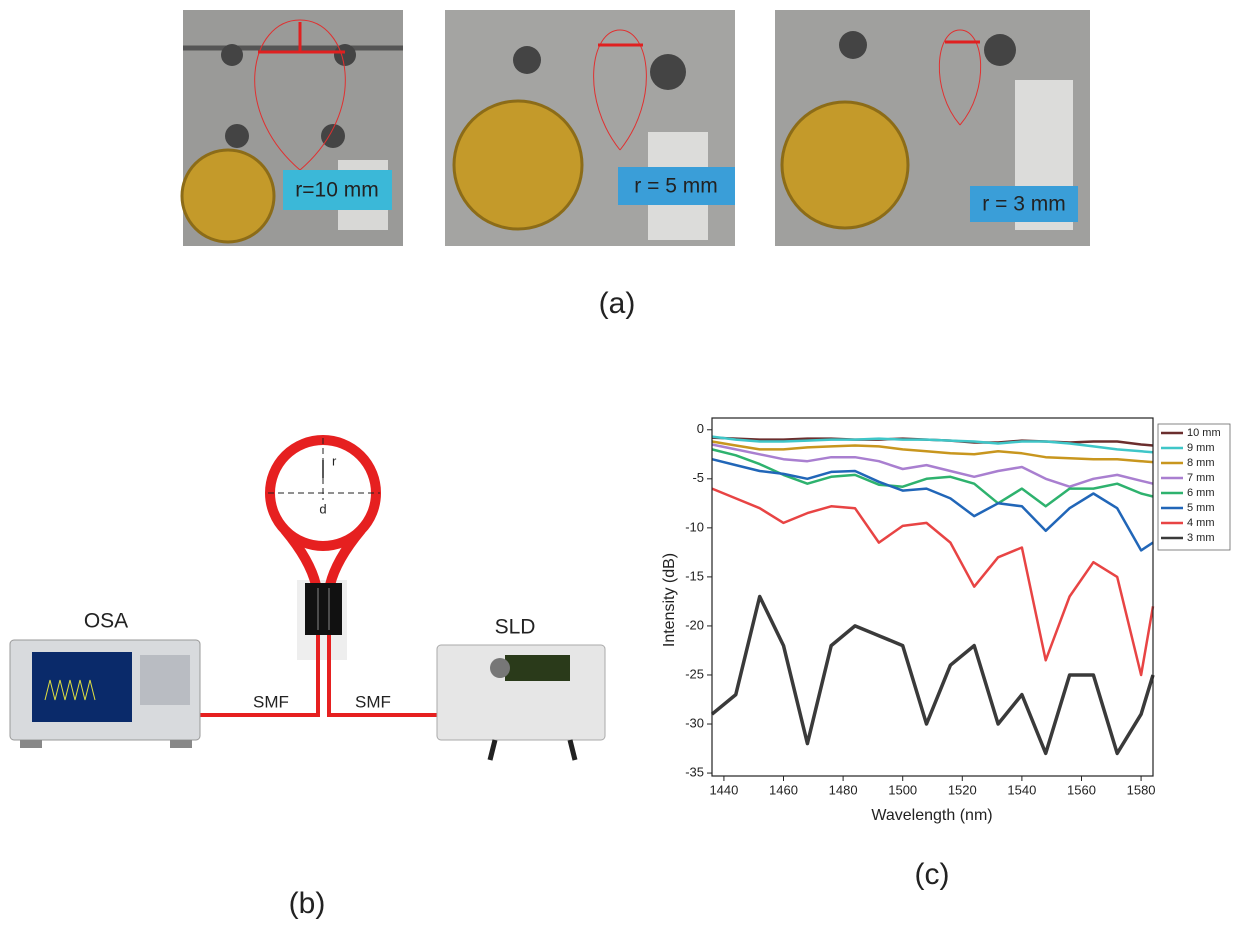 Image resolution: width=1236 pixels, height=927 pixels. Describe the element at coordinates (694, 526) in the screenshot. I see `y-tick-label: -10` at that location.